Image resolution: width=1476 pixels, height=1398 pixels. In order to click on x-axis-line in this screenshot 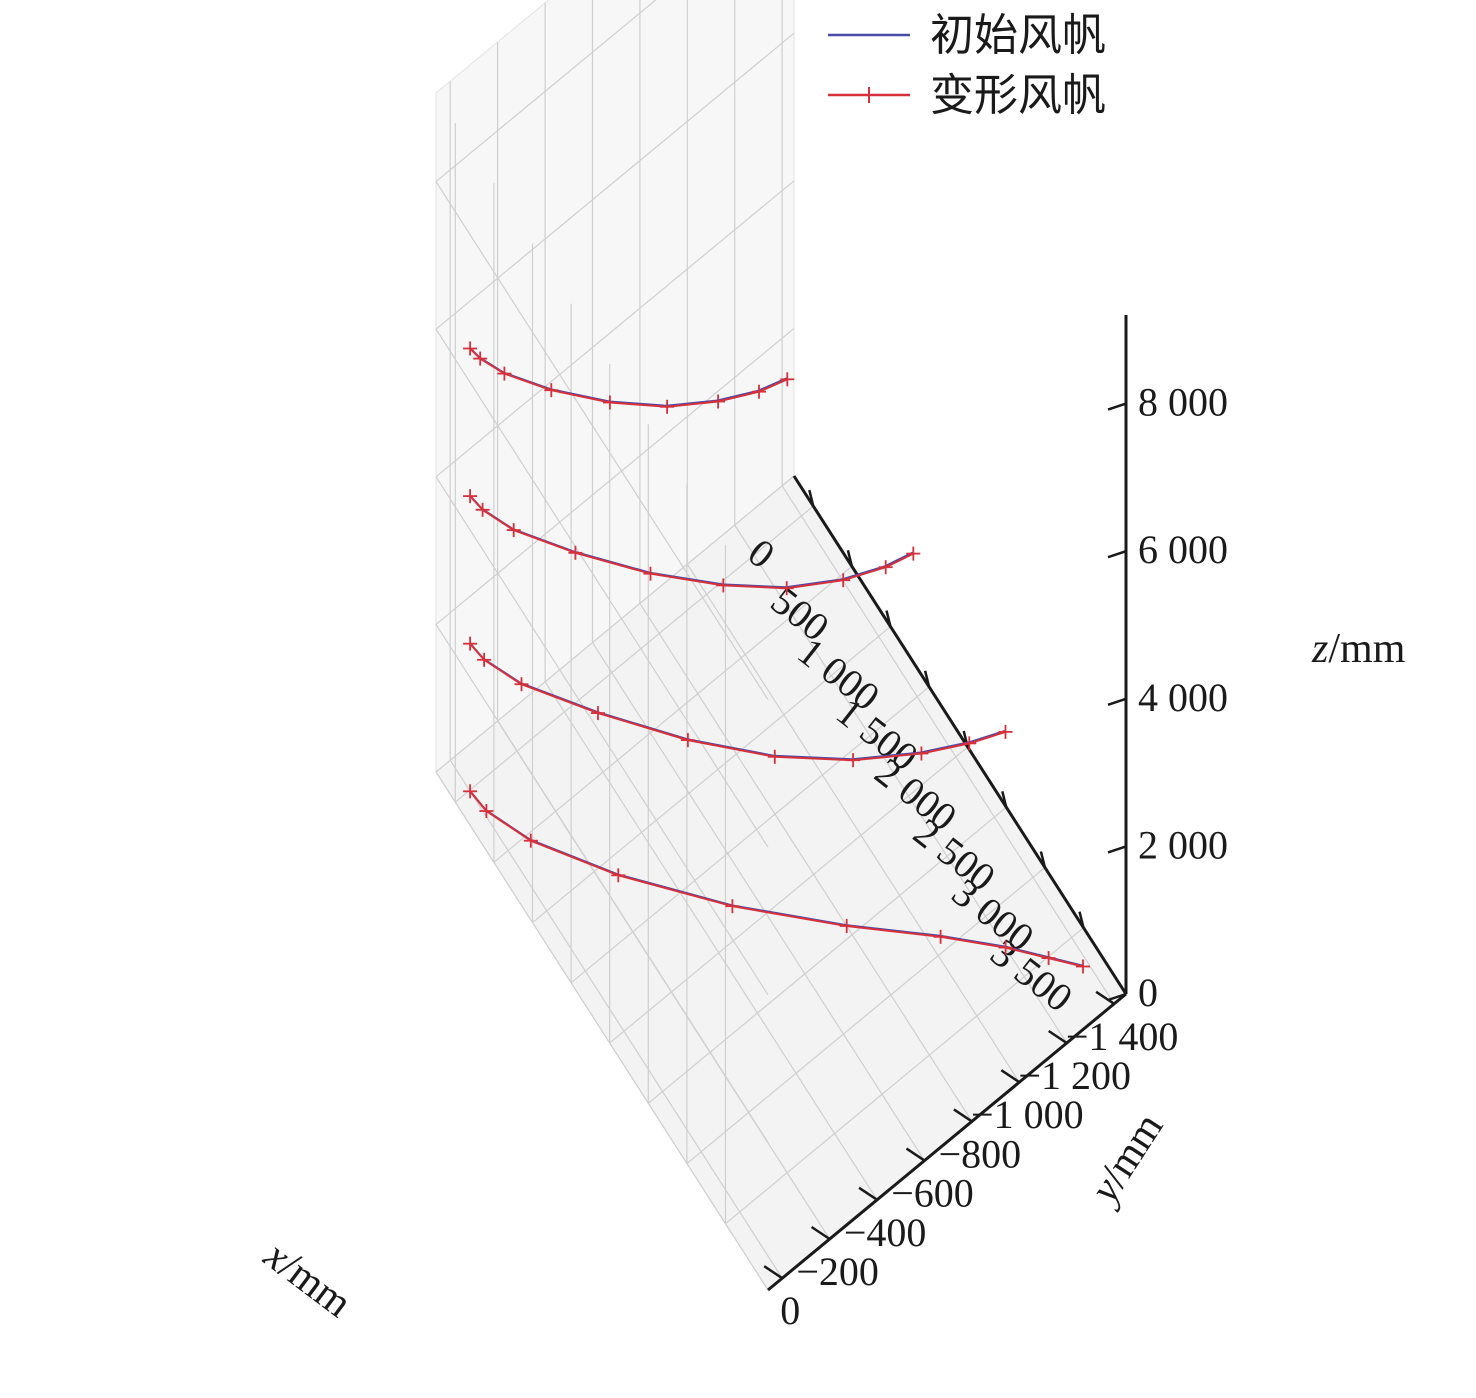, I will do `click(960, 735)`.